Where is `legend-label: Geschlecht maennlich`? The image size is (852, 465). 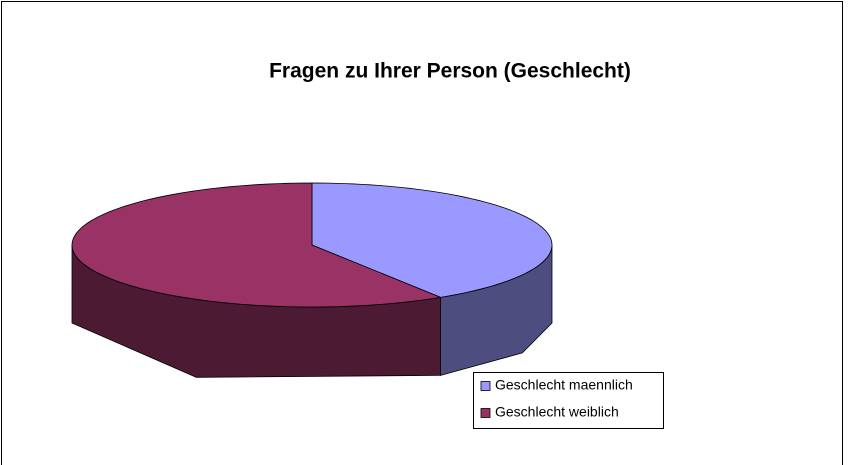 legend-label: Geschlecht maennlich is located at coordinates (564, 385).